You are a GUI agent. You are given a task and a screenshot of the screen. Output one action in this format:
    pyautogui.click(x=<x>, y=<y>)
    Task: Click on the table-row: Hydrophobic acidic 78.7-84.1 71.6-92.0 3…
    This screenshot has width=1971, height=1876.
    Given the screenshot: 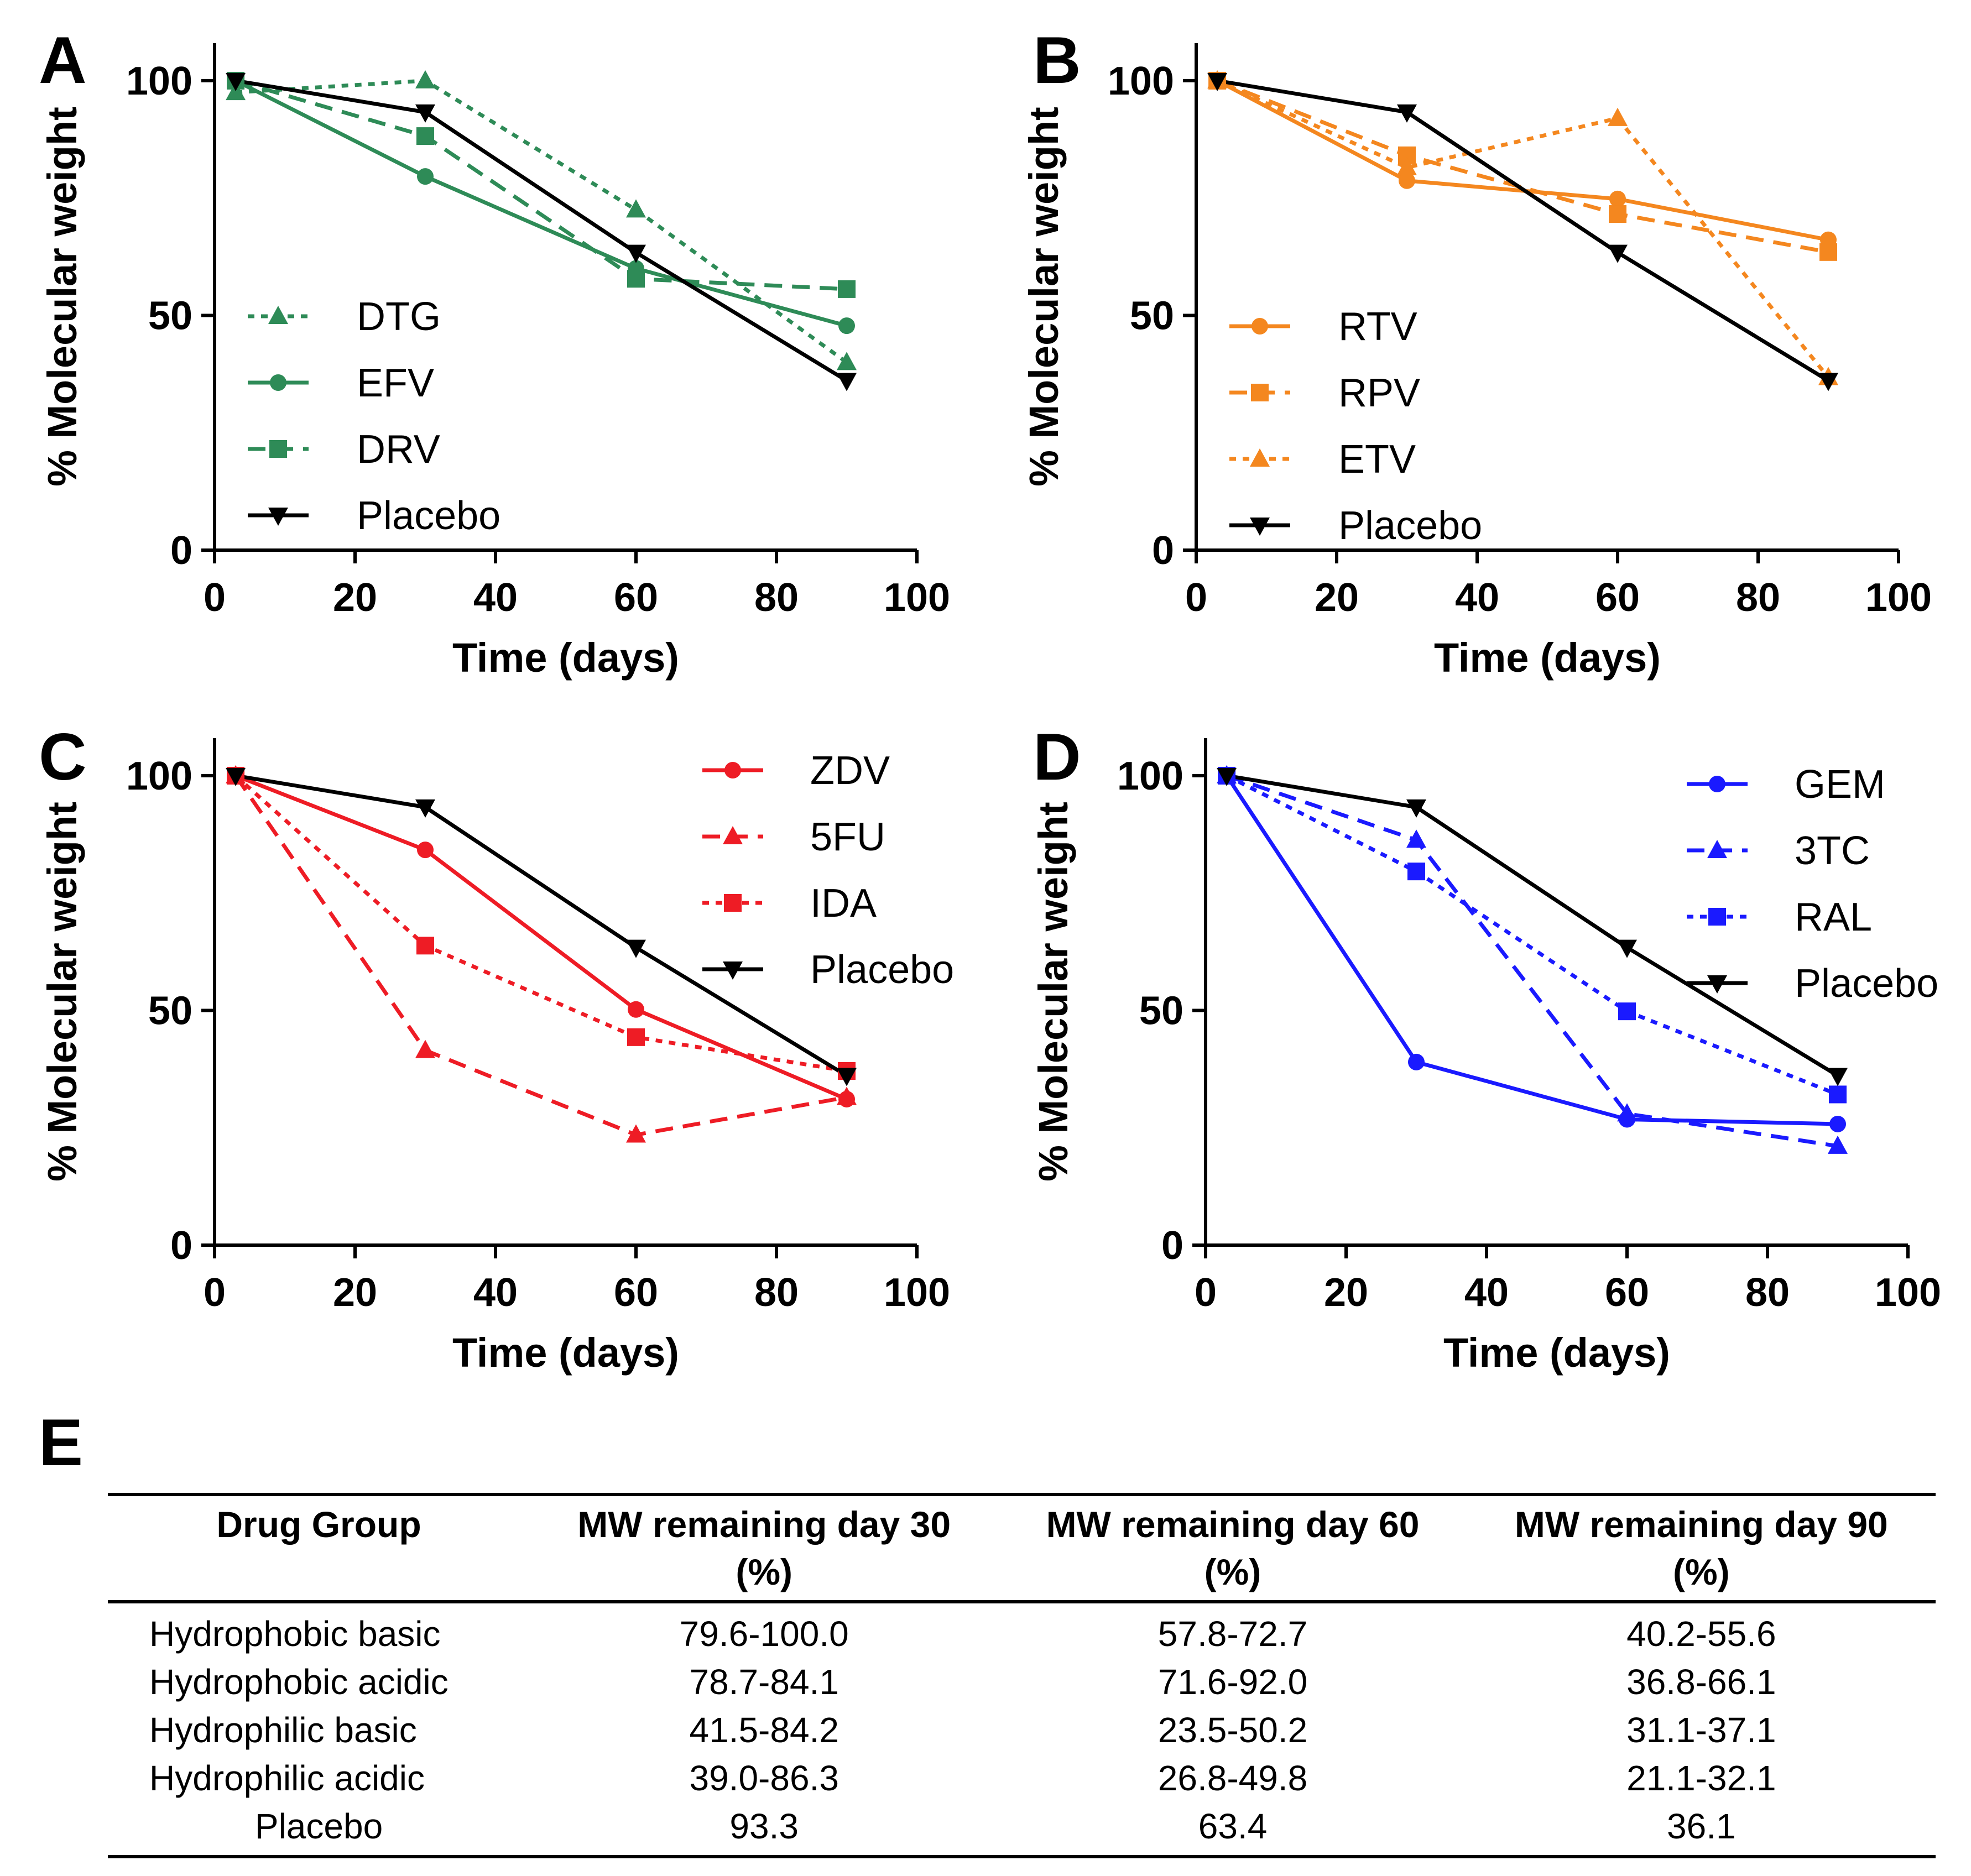 What is the action you would take?
    pyautogui.click(x=1022, y=1682)
    